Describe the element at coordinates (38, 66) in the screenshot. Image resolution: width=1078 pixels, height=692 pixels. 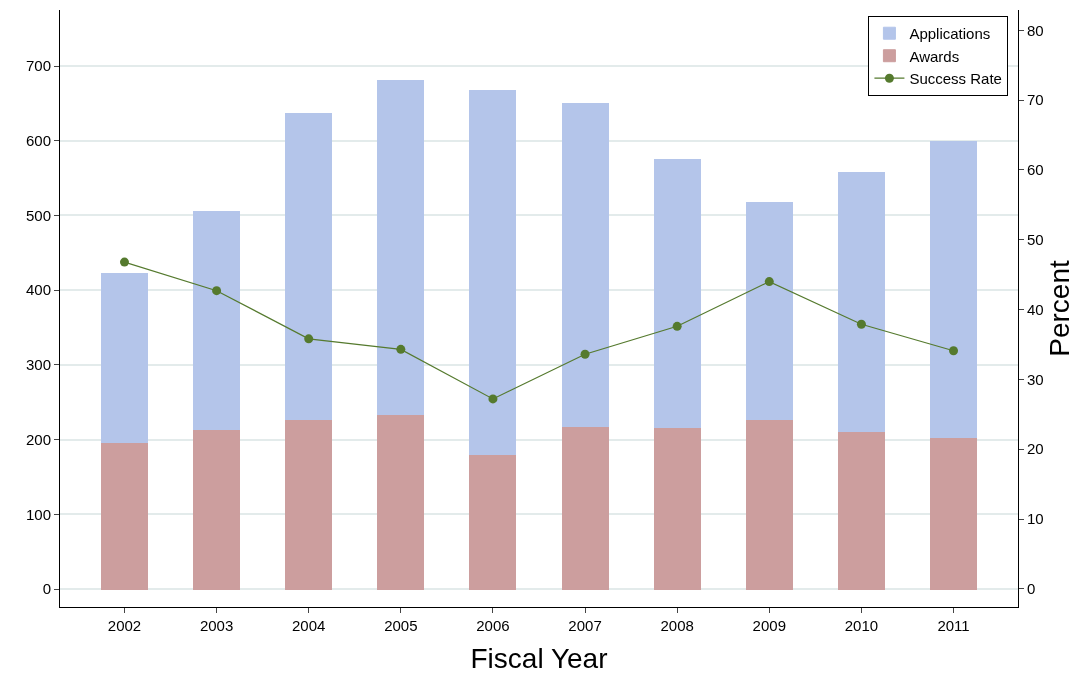
I see `y-tick-label: 700` at that location.